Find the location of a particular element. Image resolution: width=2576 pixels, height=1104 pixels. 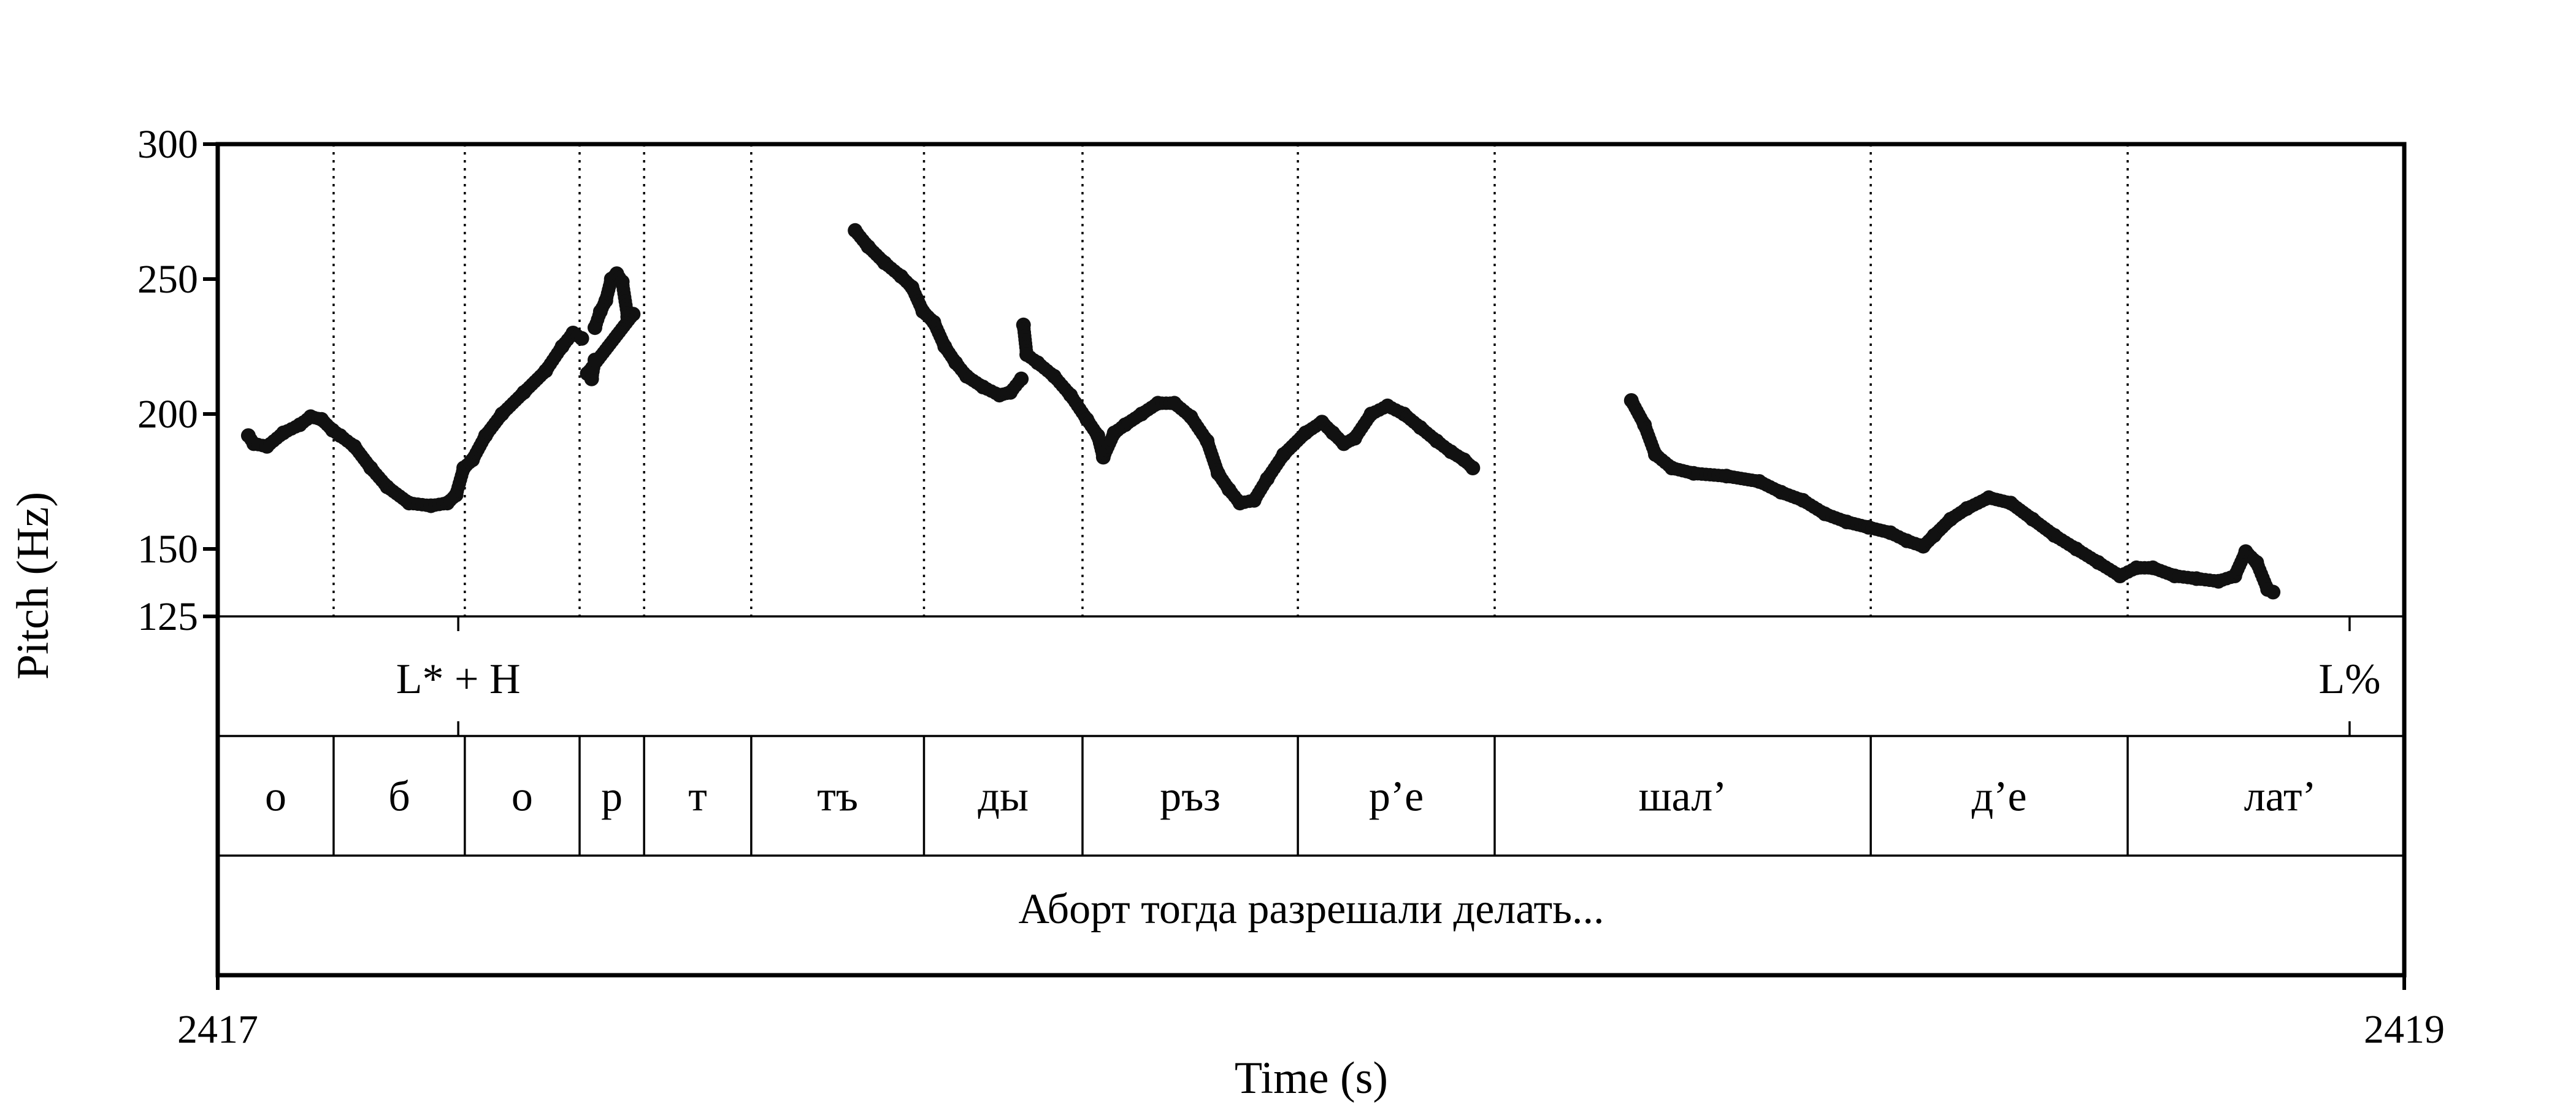

y-tick-label: 200 is located at coordinates (167, 414).